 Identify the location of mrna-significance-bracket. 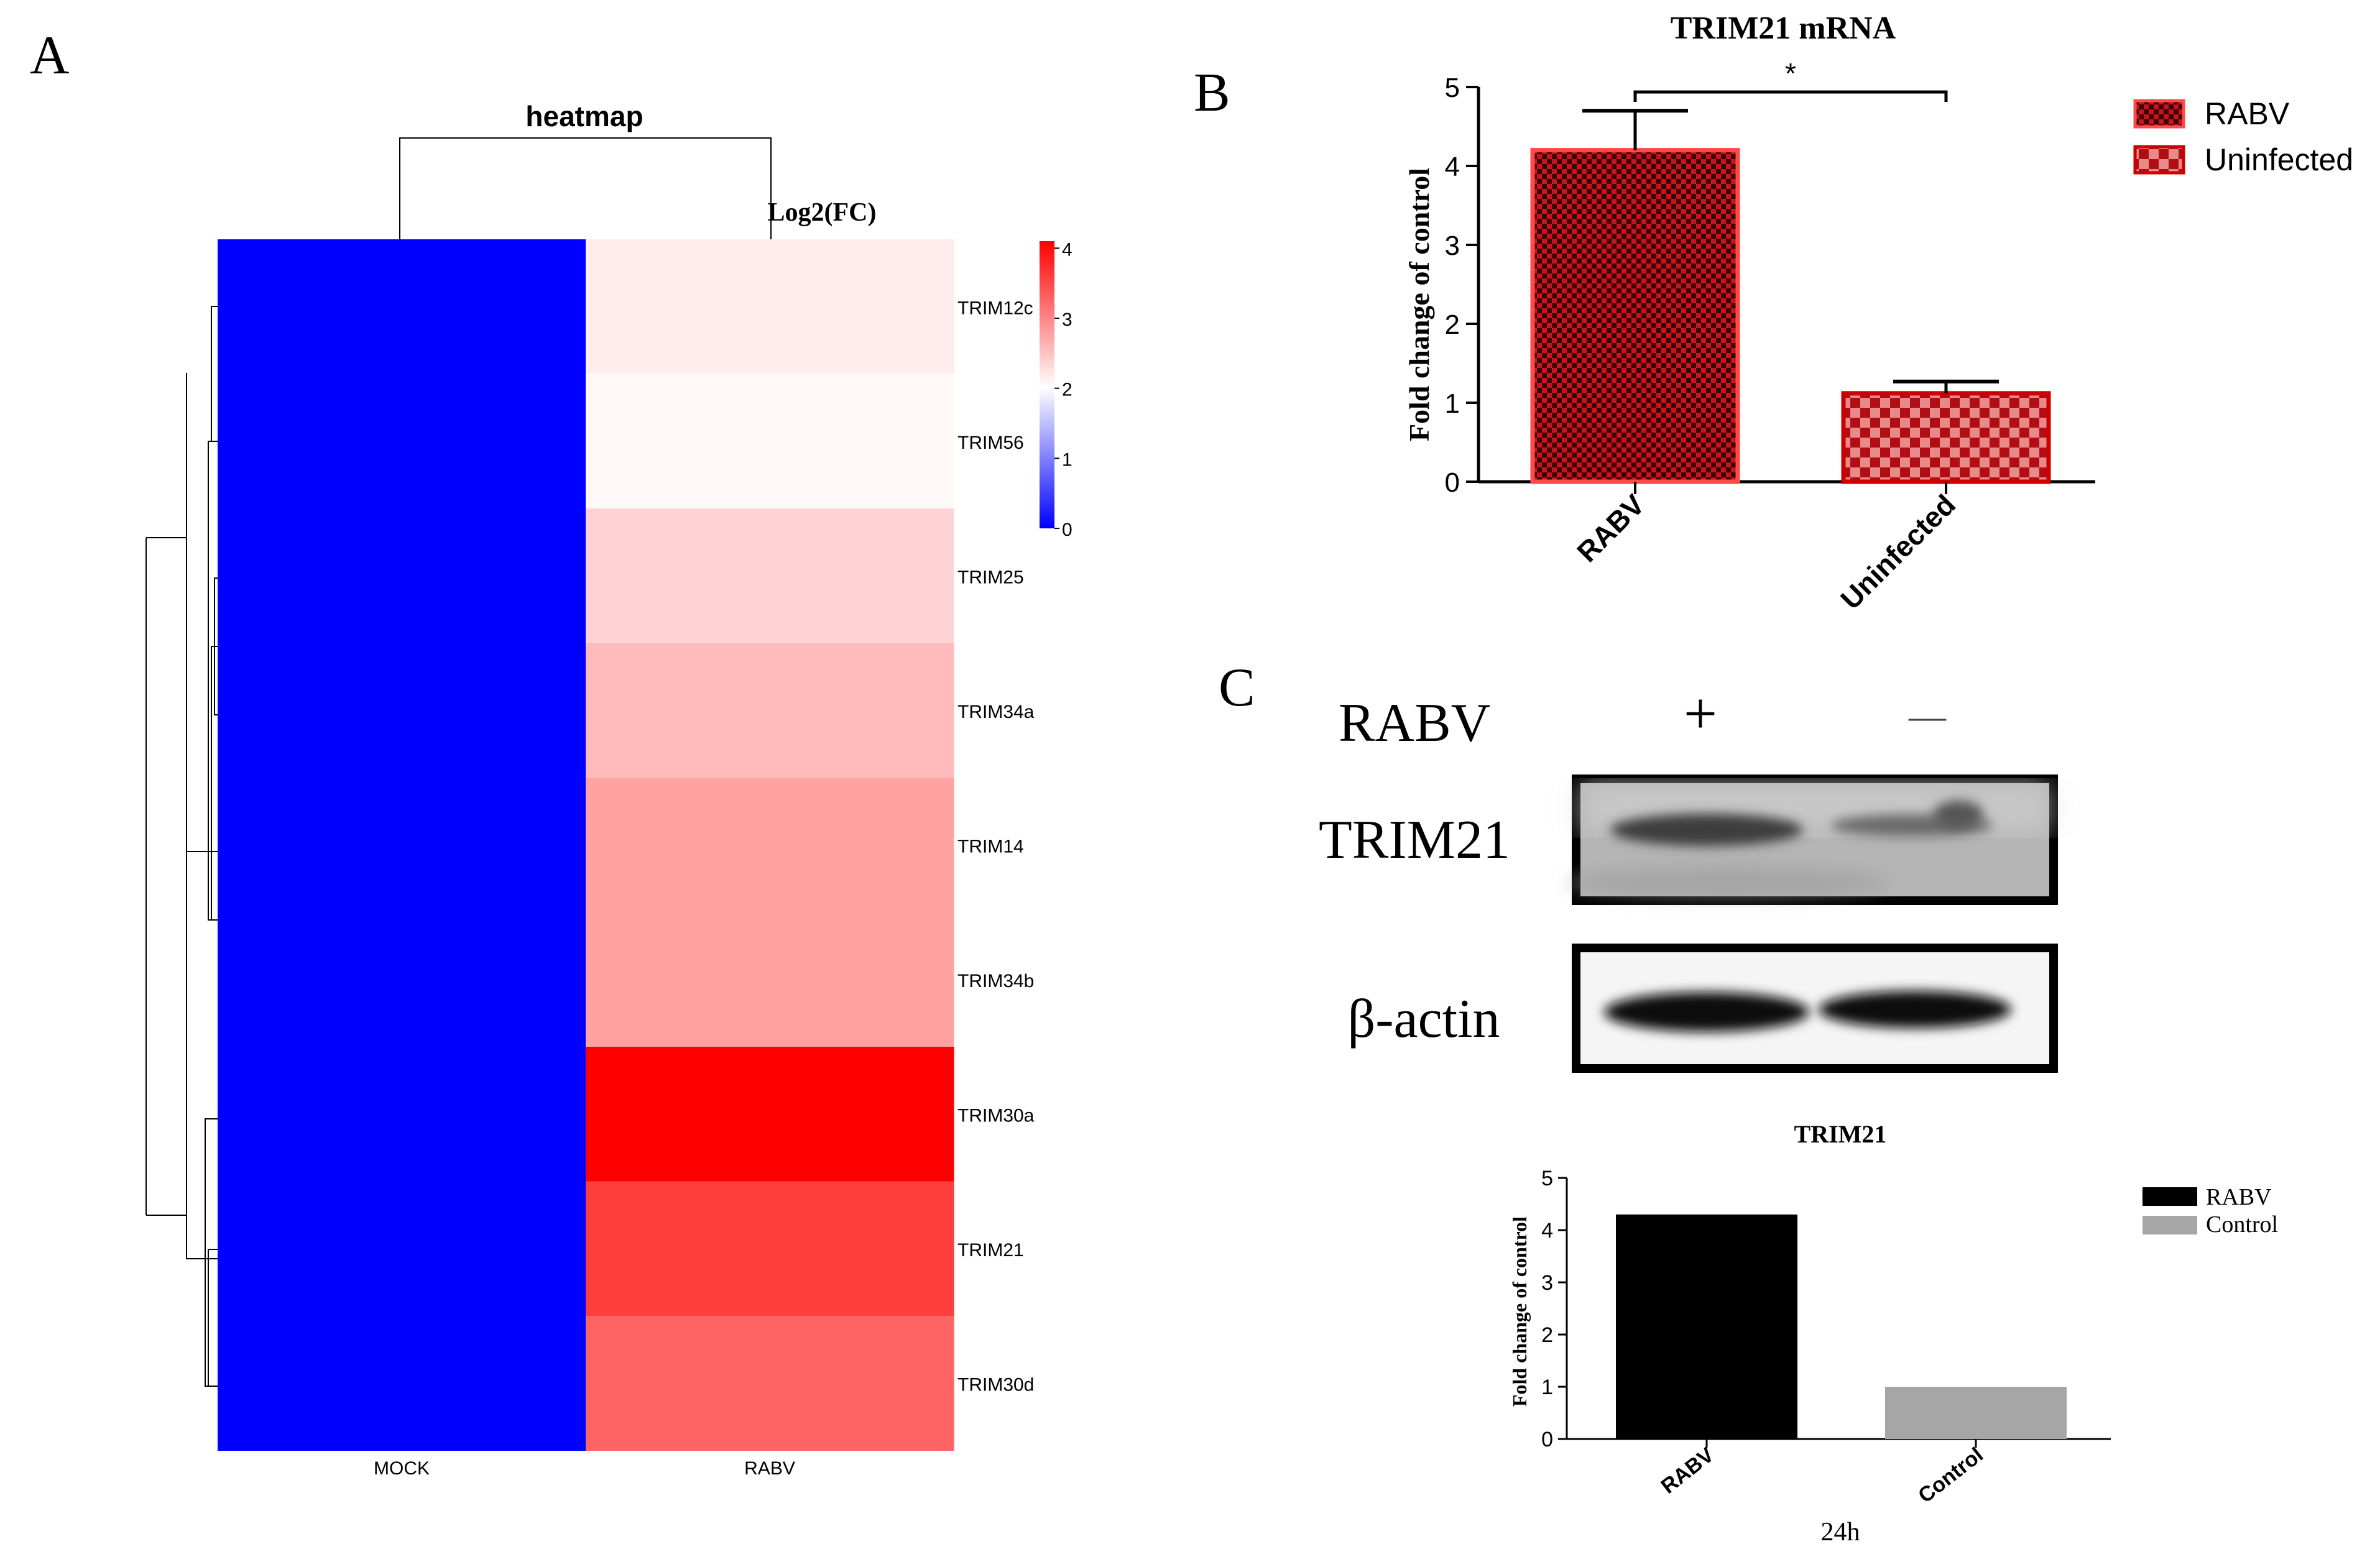
(1790, 96).